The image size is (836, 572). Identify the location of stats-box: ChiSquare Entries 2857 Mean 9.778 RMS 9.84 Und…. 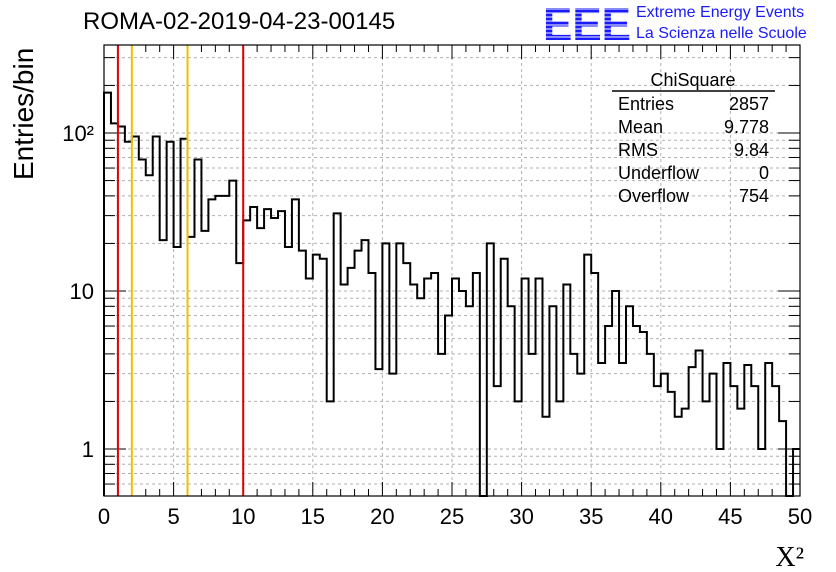
(693, 138).